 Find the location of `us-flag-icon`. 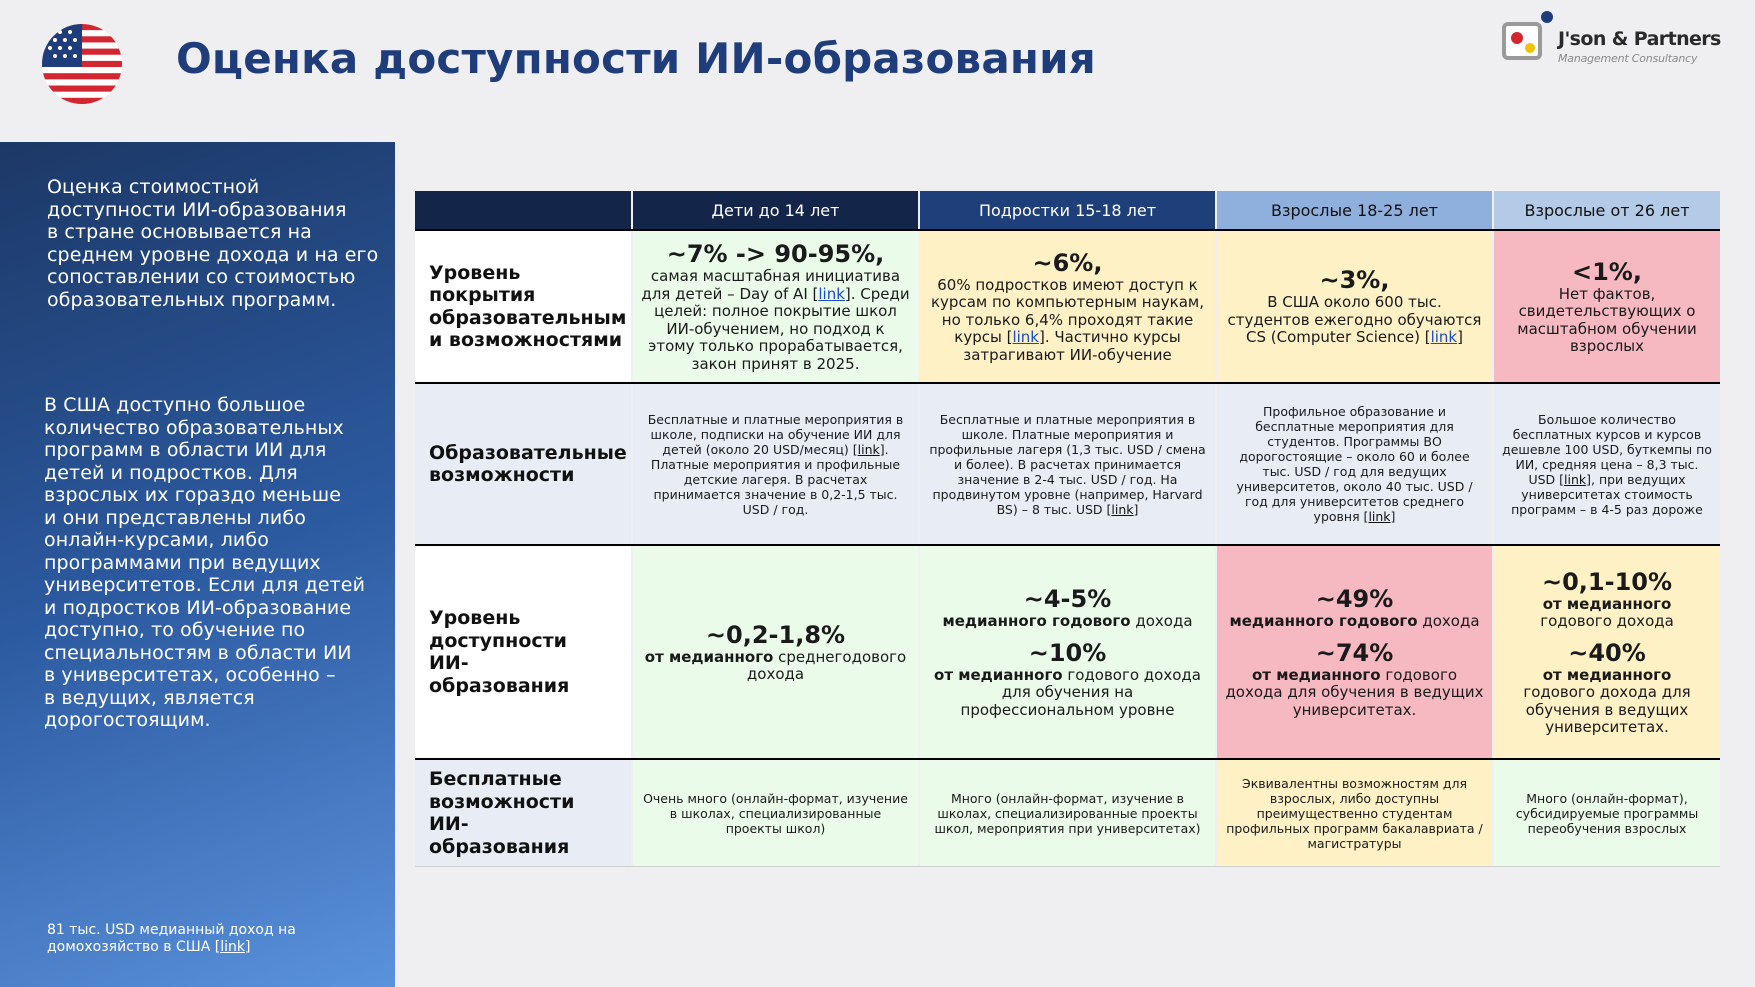

us-flag-icon is located at coordinates (82, 64).